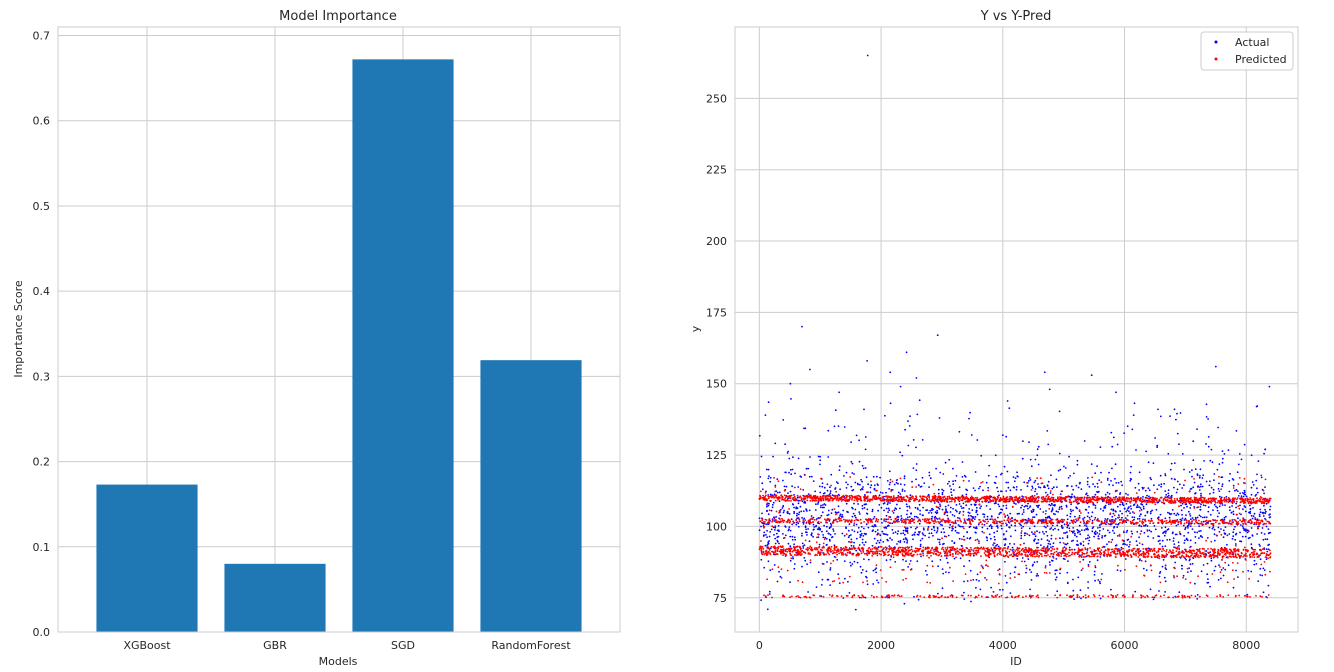 The height and width of the screenshot is (672, 1334). What do you see at coordinates (42, 291) in the screenshot?
I see `bar-y-tick-label: 0.4` at bounding box center [42, 291].